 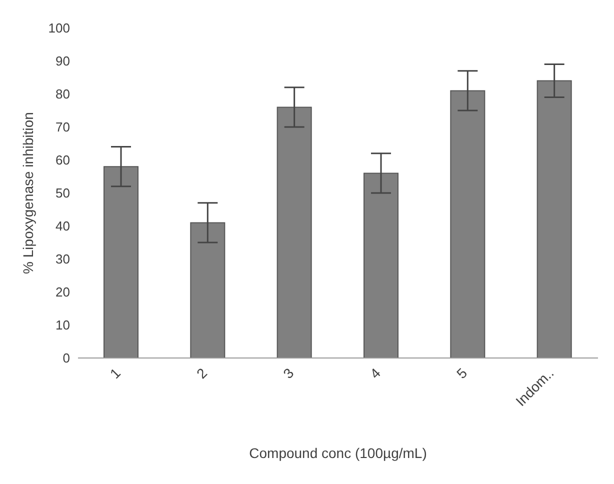 I want to click on y-tick-label: 10, so click(x=63, y=325).